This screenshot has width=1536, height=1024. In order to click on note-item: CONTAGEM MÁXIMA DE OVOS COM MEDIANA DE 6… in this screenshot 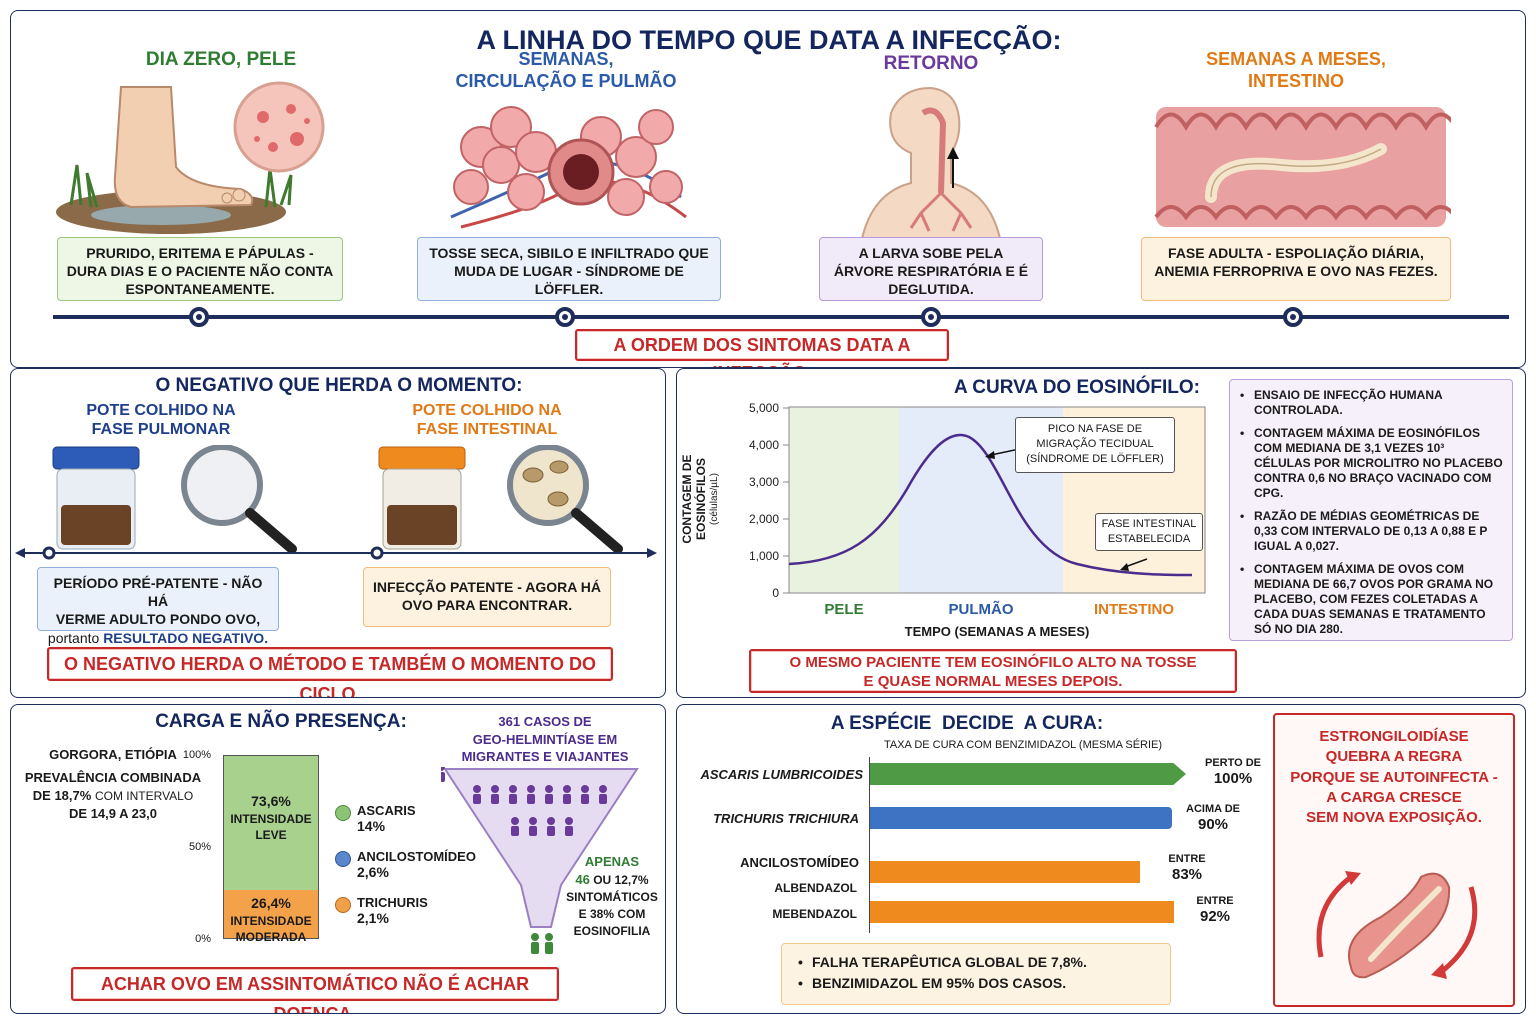, I will do `click(1371, 599)`.